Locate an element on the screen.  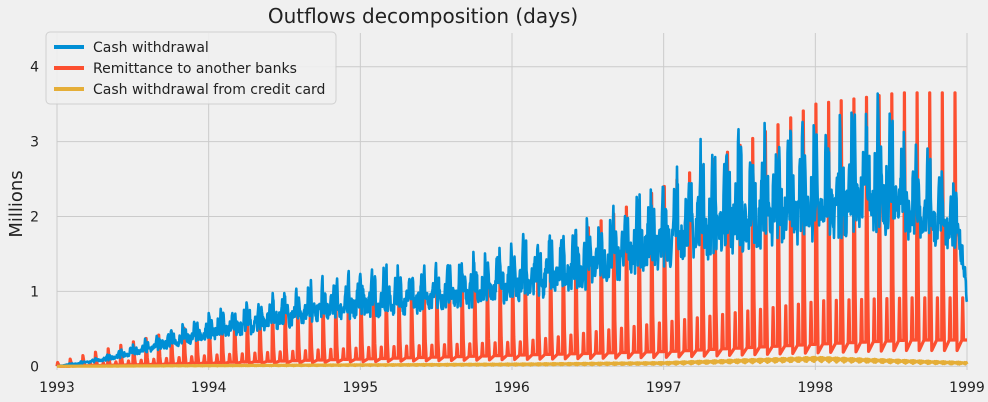
legend-label-cash-withdrawal: Cash withdrawal is located at coordinates (151, 48).